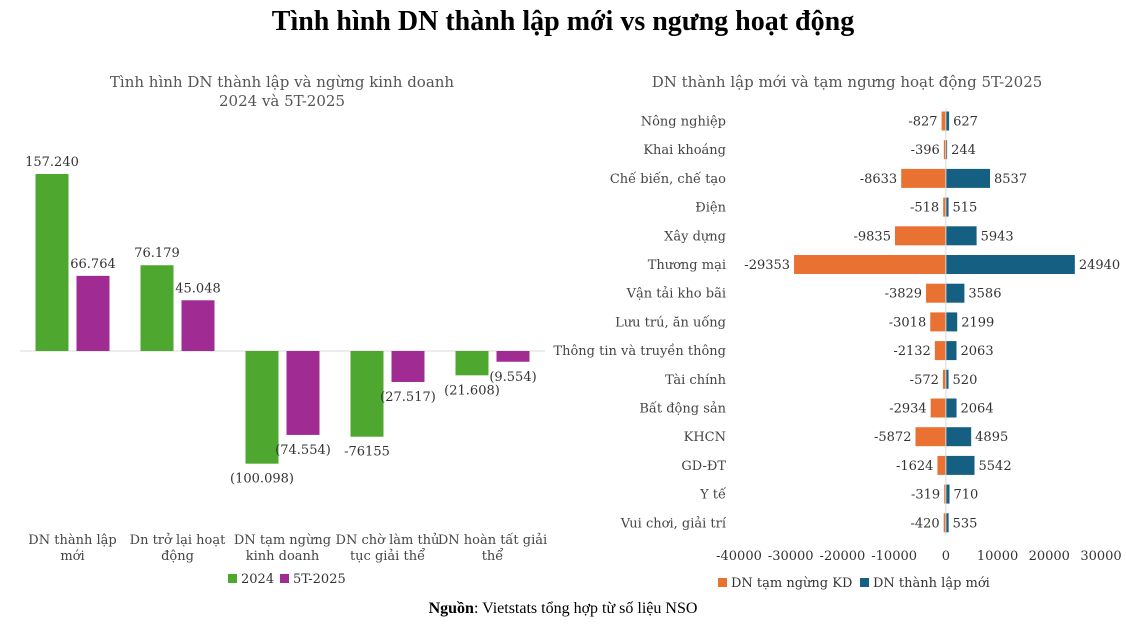 This screenshot has height=624, width=1126. I want to click on chart-title-line: 2024 và 5T-2025, so click(282, 101).